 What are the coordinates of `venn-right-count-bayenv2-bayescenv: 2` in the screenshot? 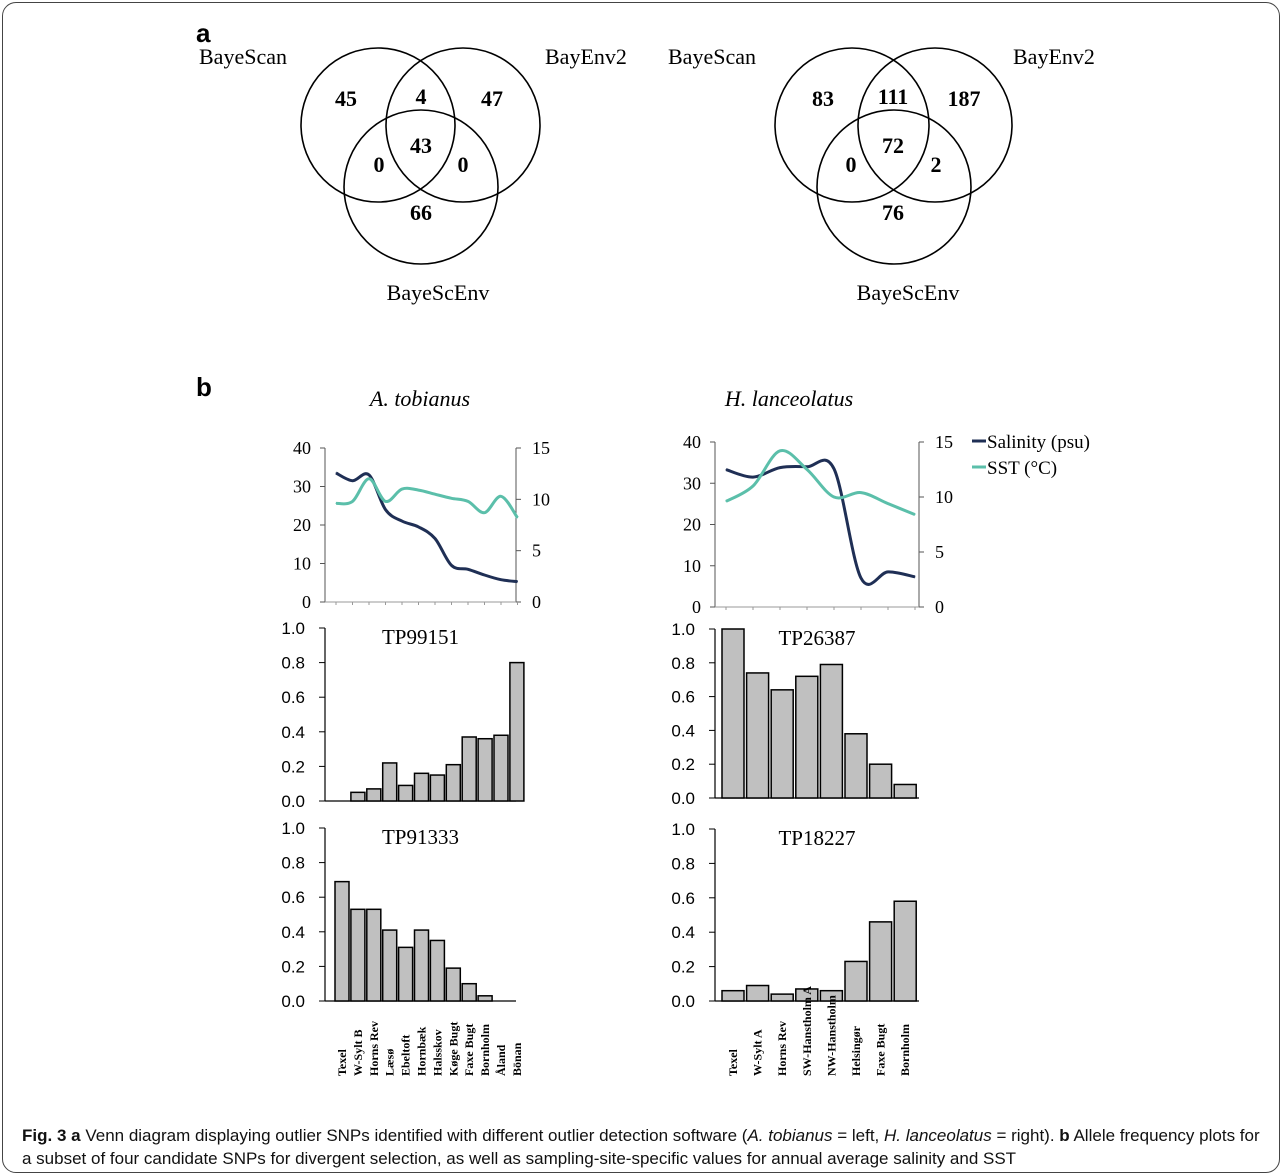 It's located at (936, 164).